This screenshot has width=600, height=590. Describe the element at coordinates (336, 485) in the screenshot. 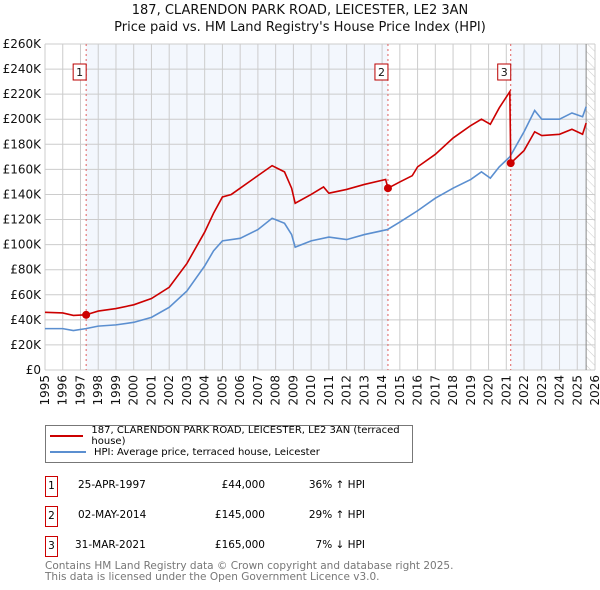

I see `sale-hpi: 36% ↑ HPI` at that location.